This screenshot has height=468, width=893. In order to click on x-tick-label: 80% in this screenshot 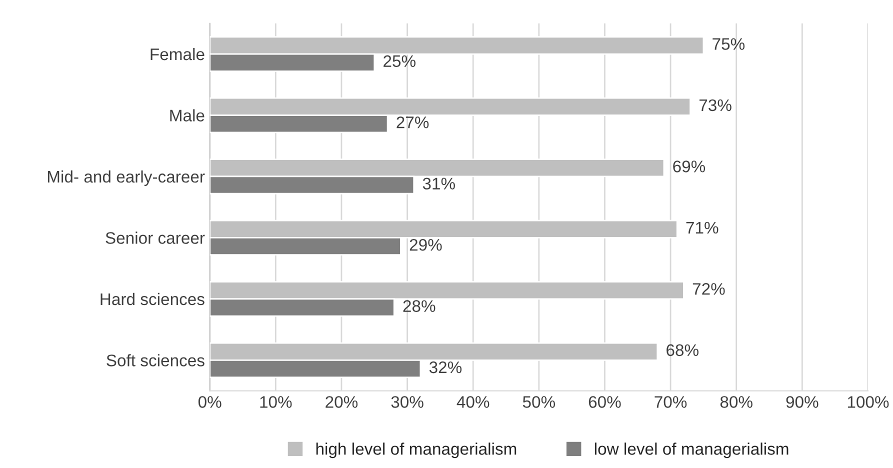, I will do `click(736, 402)`.